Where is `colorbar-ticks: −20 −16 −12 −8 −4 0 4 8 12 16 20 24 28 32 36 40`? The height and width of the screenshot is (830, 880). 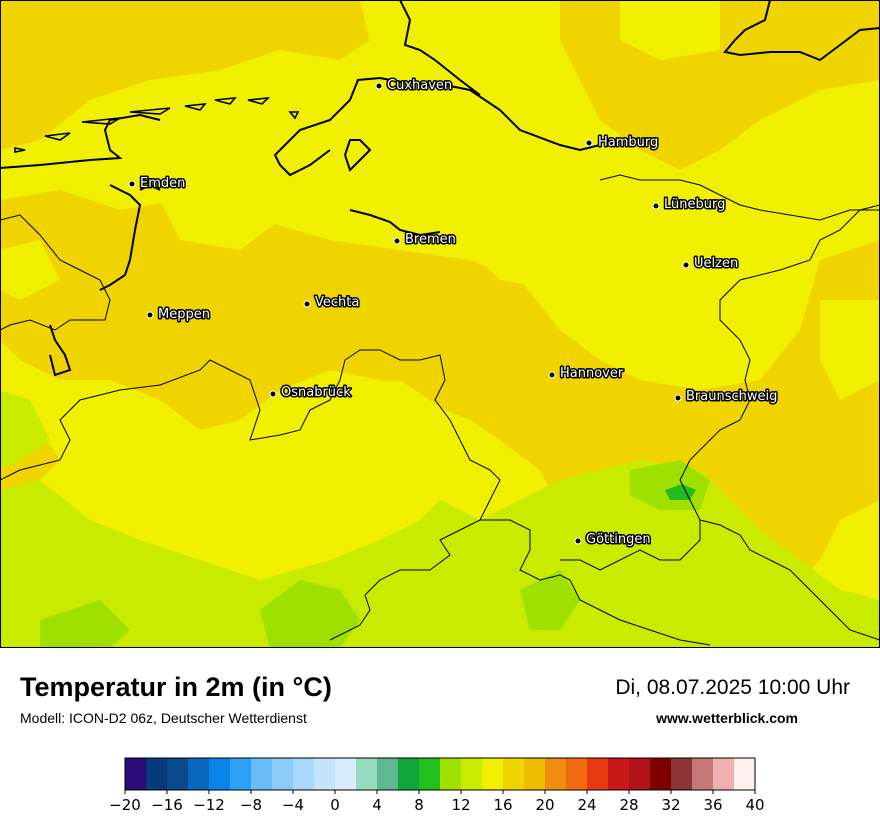 colorbar-ticks: −20 −16 −12 −8 −4 0 4 8 12 16 20 24 28 32 36 40 is located at coordinates (437, 802).